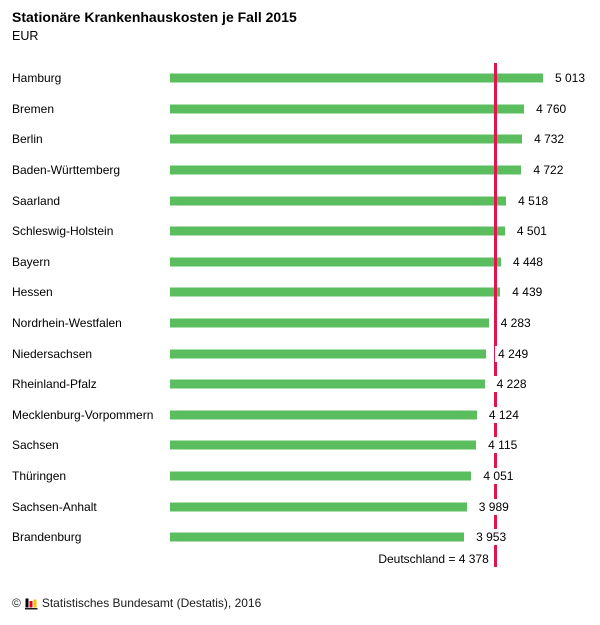  What do you see at coordinates (515, 323) in the screenshot?
I see `value-label: 4 283` at bounding box center [515, 323].